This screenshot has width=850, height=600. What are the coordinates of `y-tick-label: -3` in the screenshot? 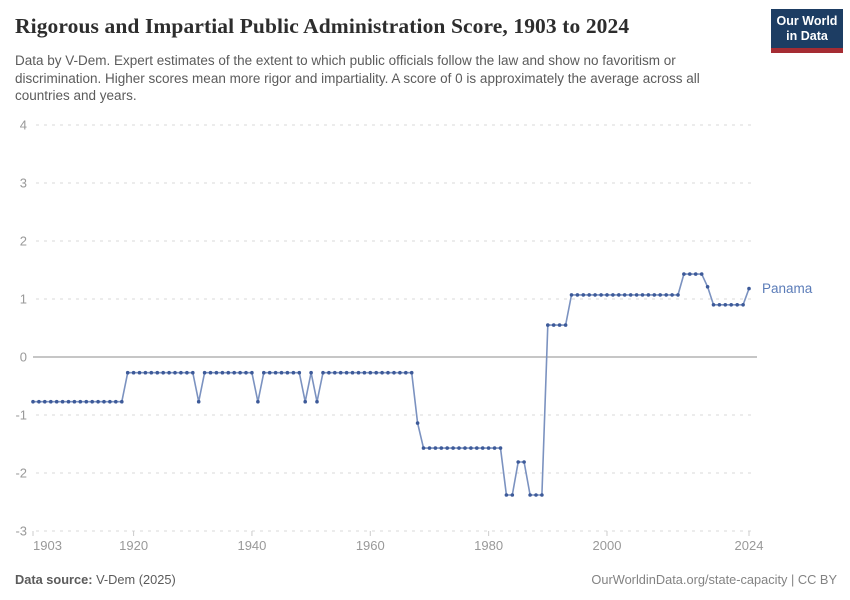 It's located at (21, 531).